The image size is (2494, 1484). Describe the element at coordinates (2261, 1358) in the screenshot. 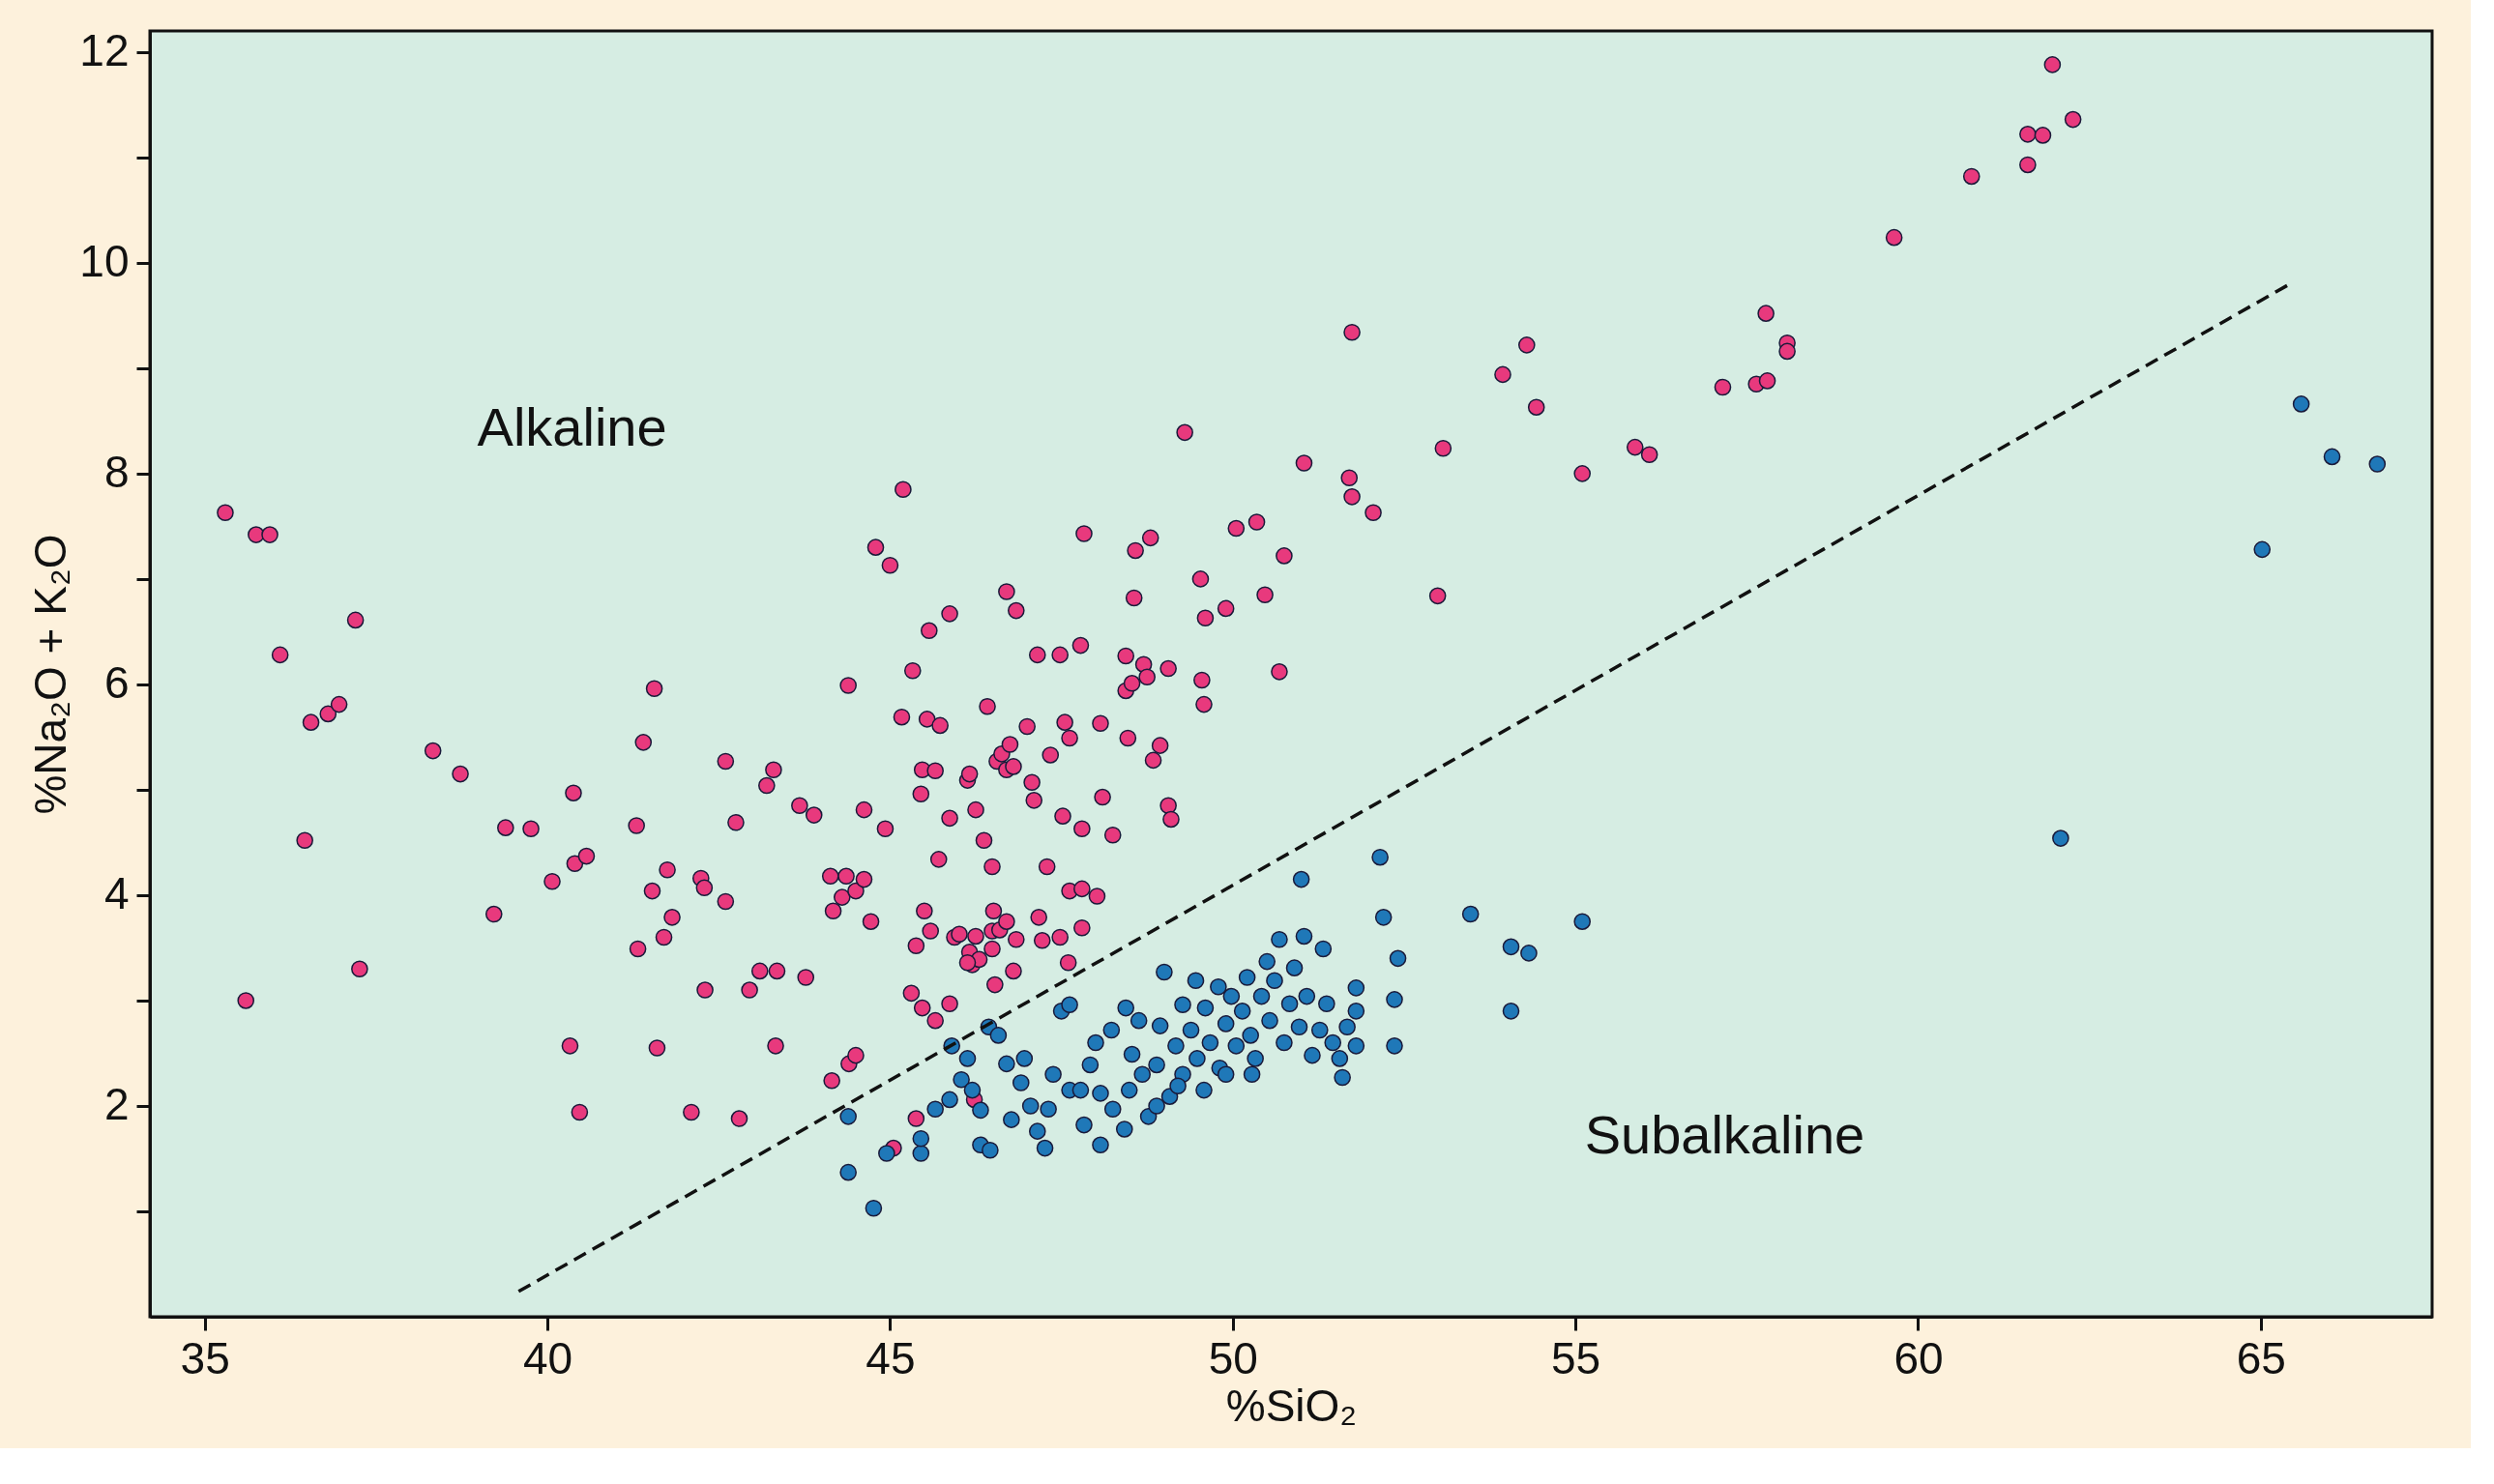

I see `x-tick-label: 65` at that location.